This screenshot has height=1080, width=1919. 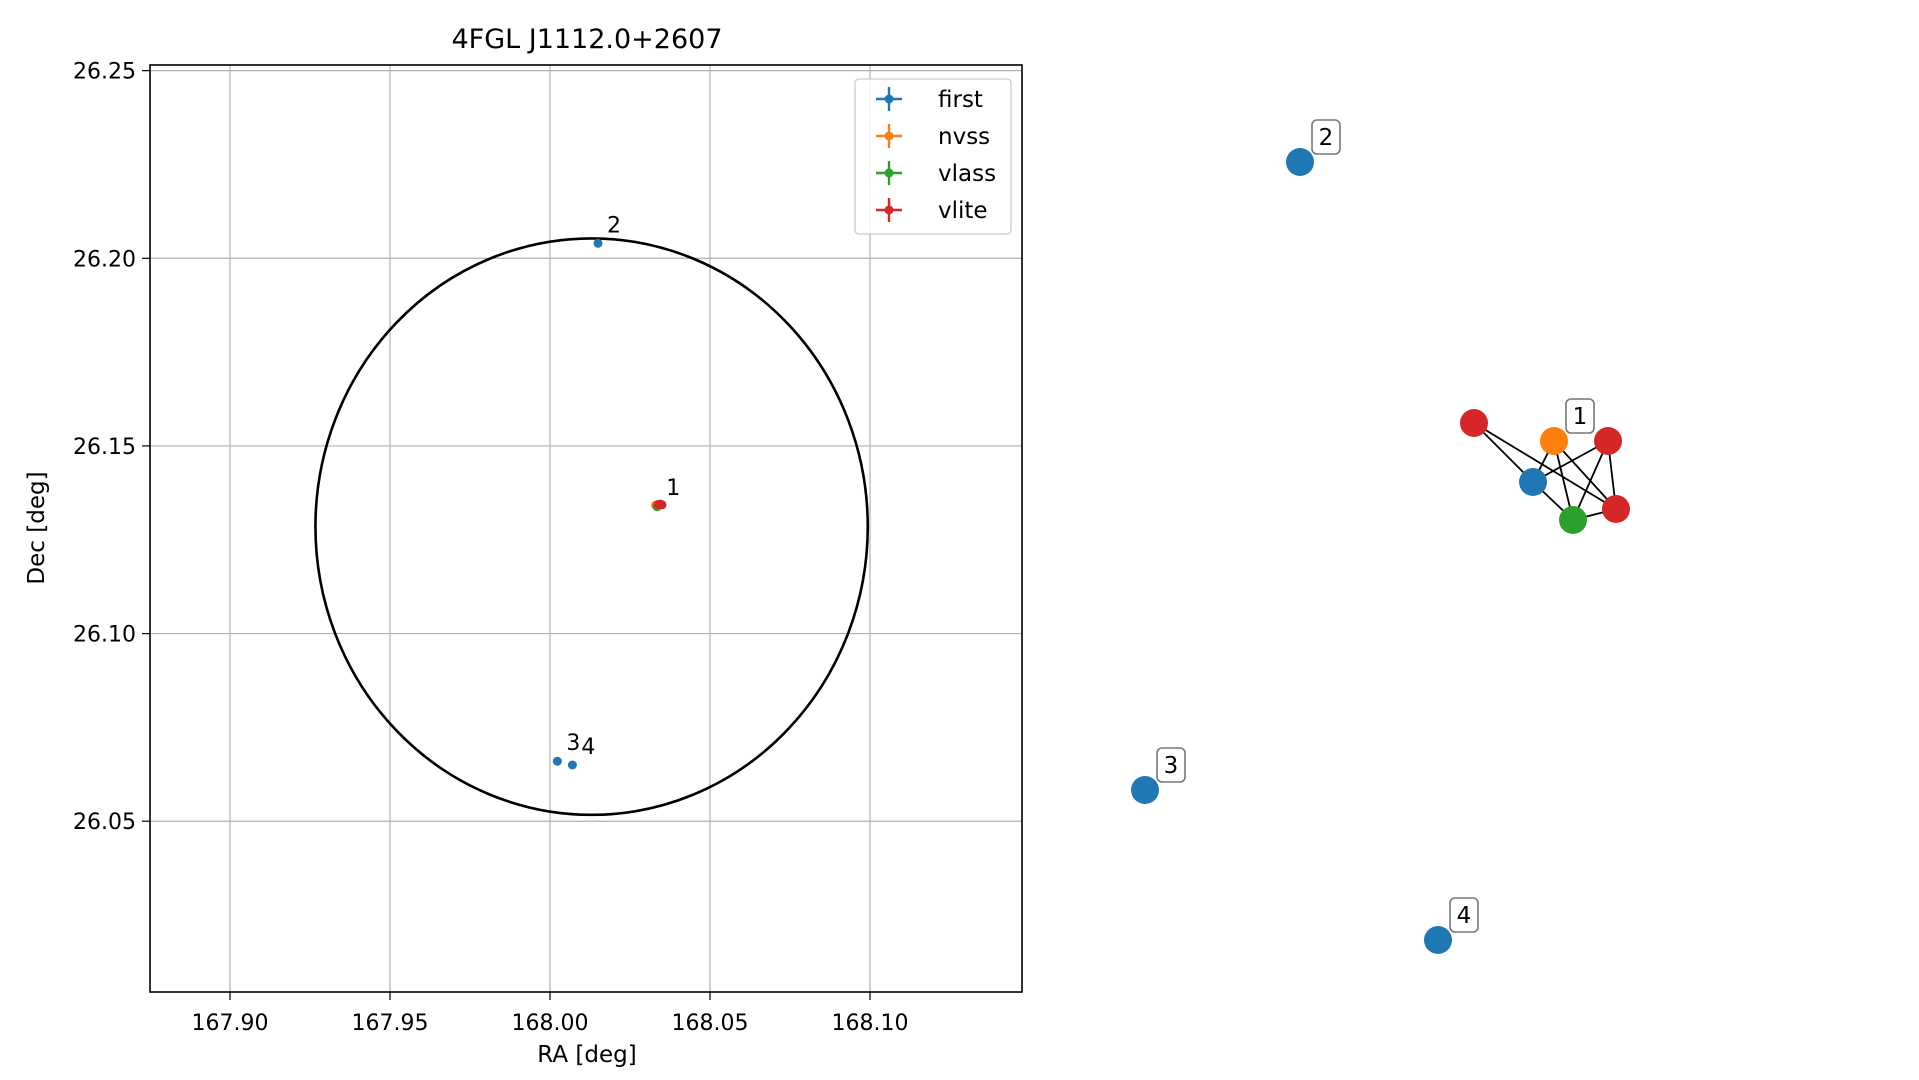 What do you see at coordinates (573, 743) in the screenshot?
I see `point-label: 3` at bounding box center [573, 743].